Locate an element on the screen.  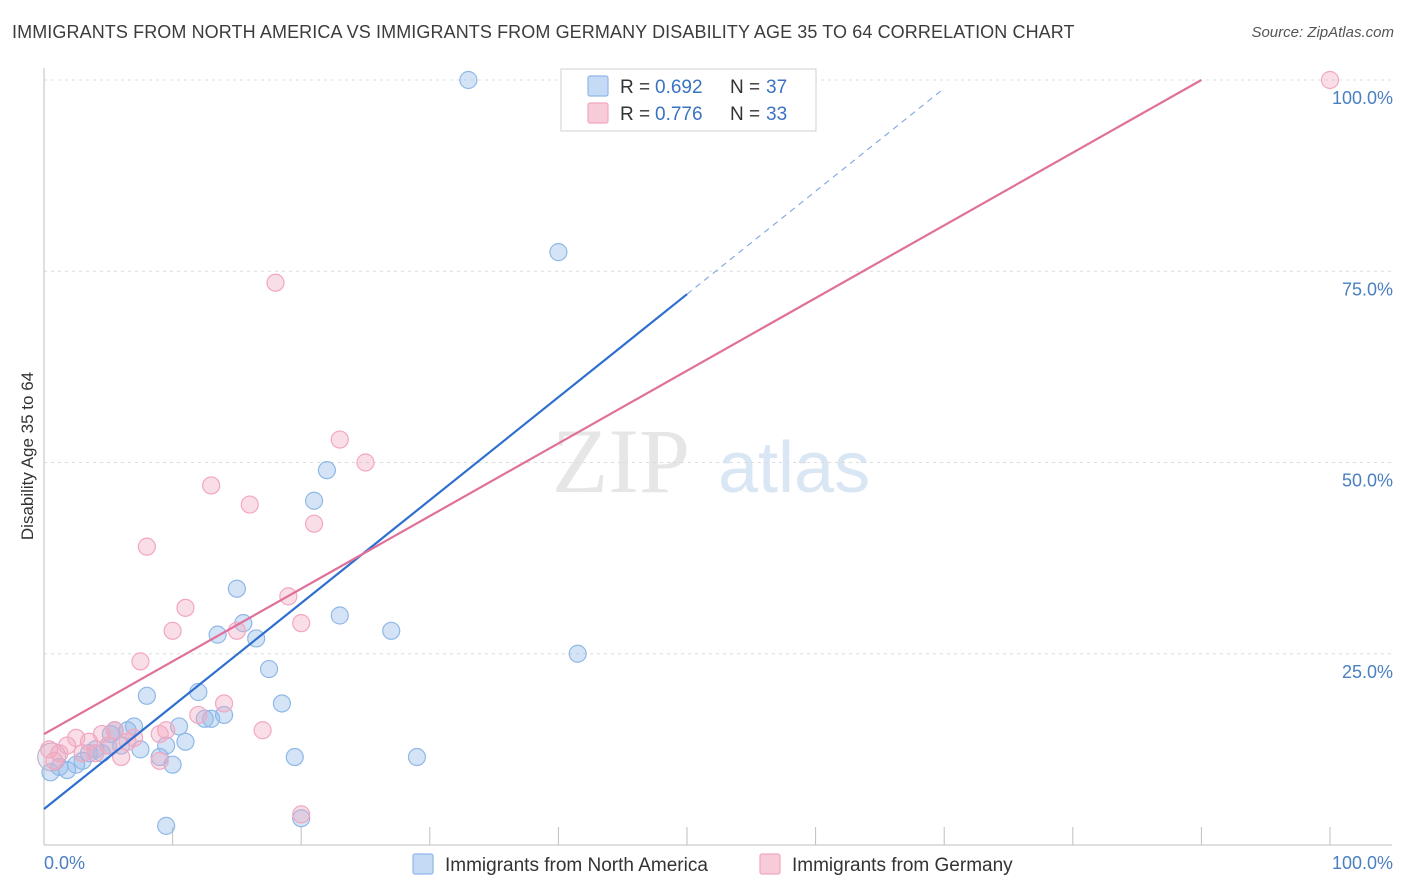
legend-r-label-2: R = is located at coordinates (635, 114).